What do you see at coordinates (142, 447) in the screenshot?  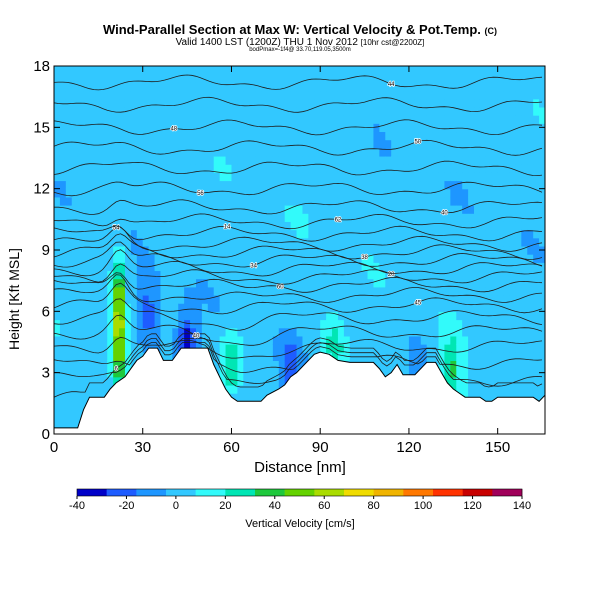 I see `x-tick-label: 30` at bounding box center [142, 447].